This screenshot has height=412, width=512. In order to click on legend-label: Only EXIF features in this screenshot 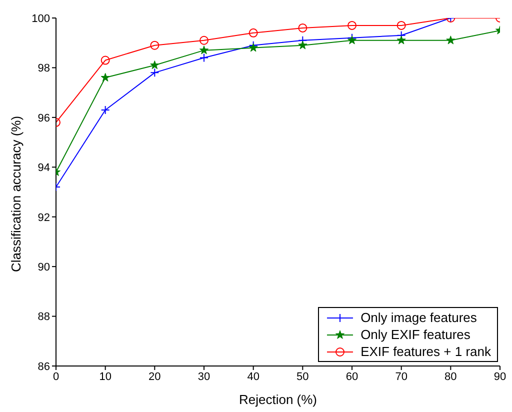, I will do `click(415, 334)`.